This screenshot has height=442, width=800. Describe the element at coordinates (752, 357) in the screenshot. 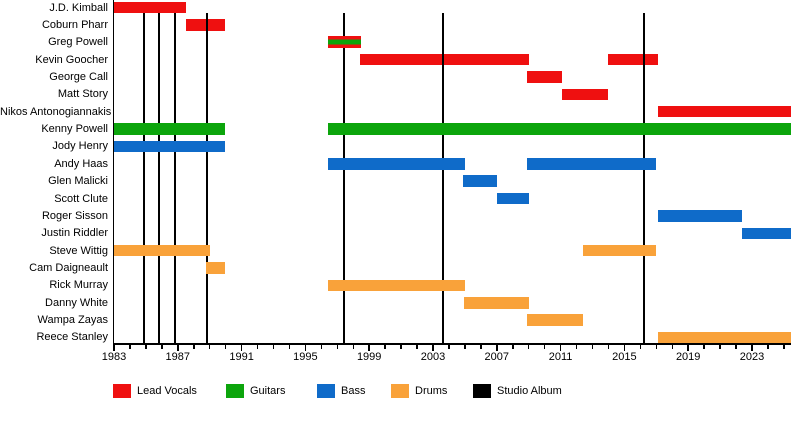

I see `axis-tick-label: 2023` at that location.